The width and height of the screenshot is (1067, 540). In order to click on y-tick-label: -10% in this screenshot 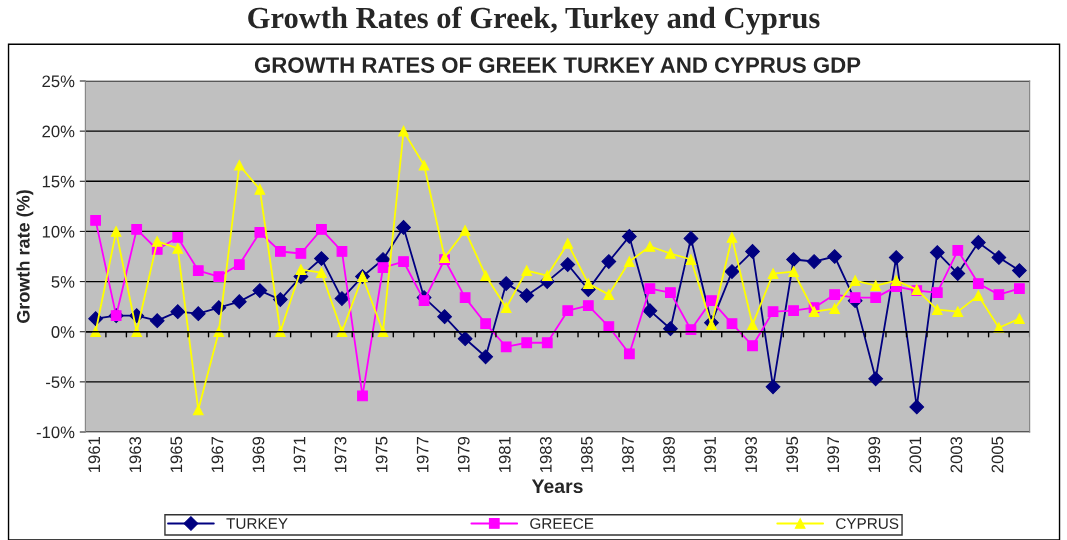, I will do `click(55, 432)`.